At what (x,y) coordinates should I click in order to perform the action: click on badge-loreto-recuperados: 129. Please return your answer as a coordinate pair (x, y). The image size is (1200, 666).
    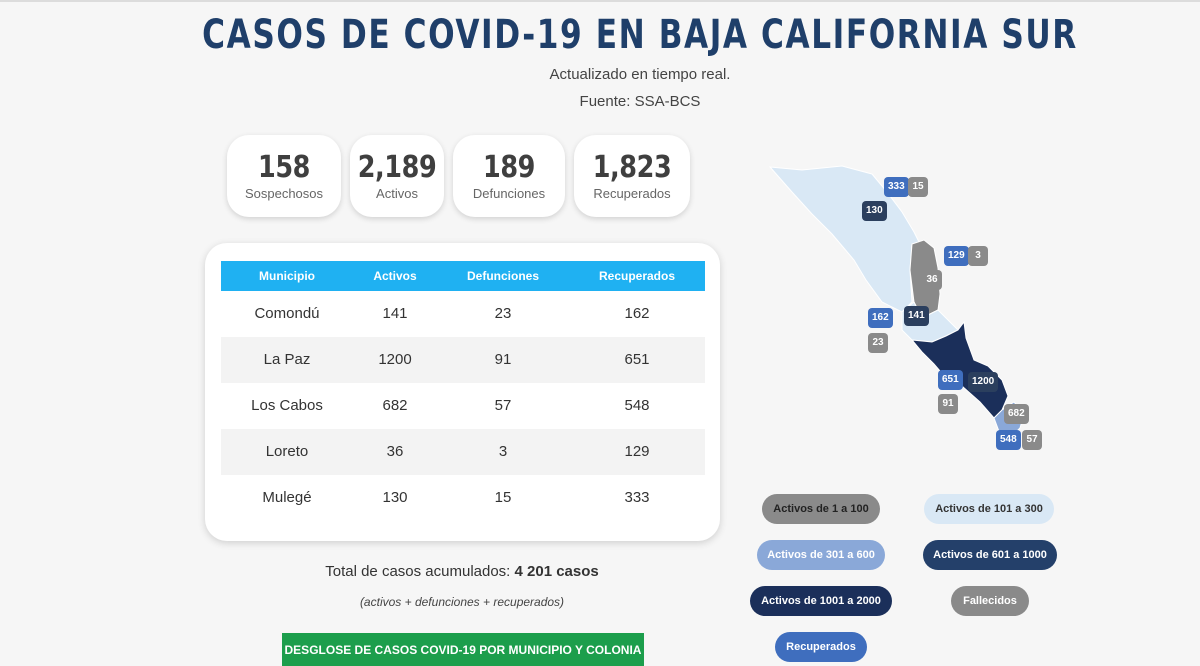
    Looking at the image, I should click on (956, 256).